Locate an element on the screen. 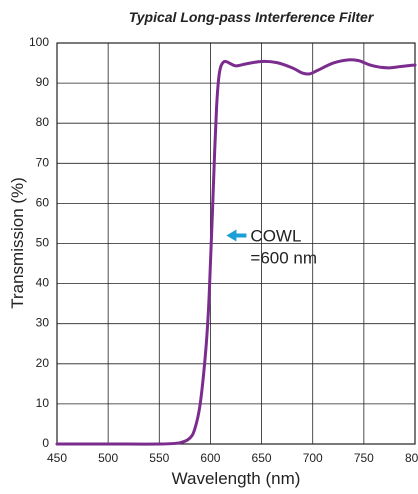 The image size is (418, 494). x-axis-label: Wavelength (nm) is located at coordinates (236, 478).